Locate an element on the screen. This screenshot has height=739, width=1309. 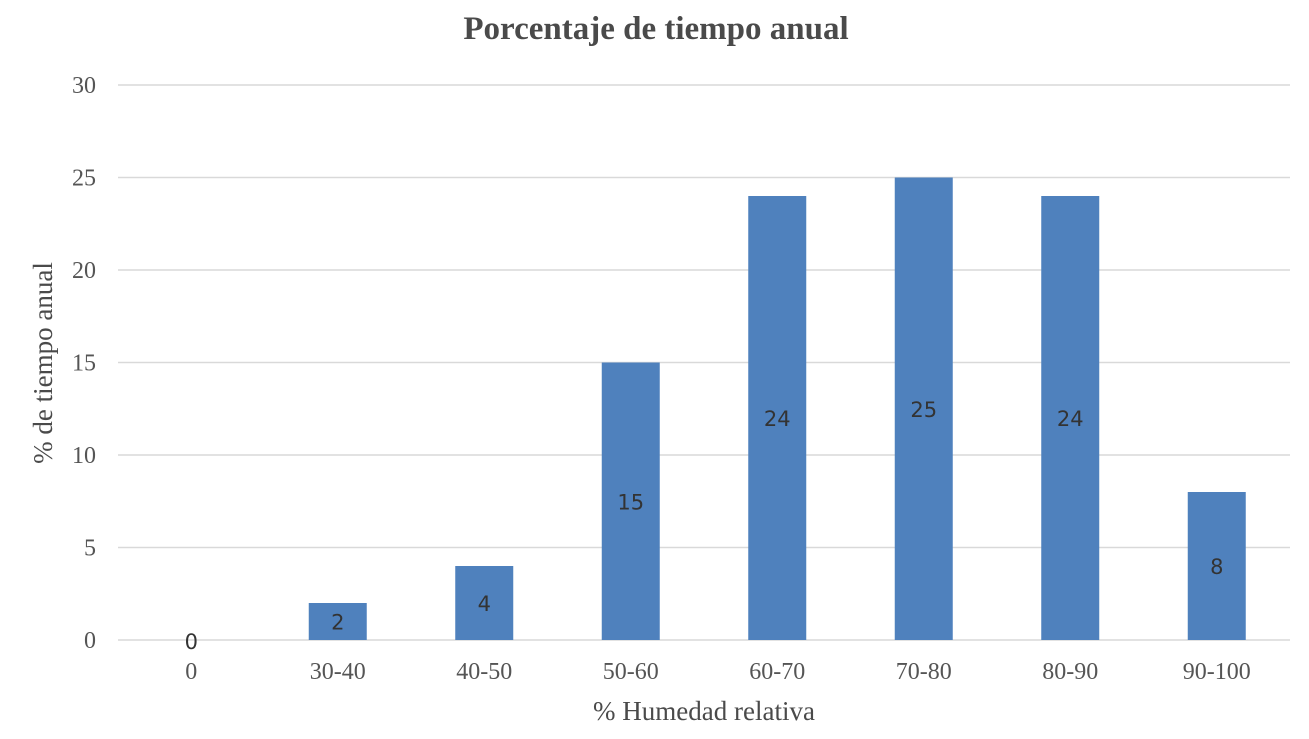
x-tick-label: 50-60 is located at coordinates (631, 672).